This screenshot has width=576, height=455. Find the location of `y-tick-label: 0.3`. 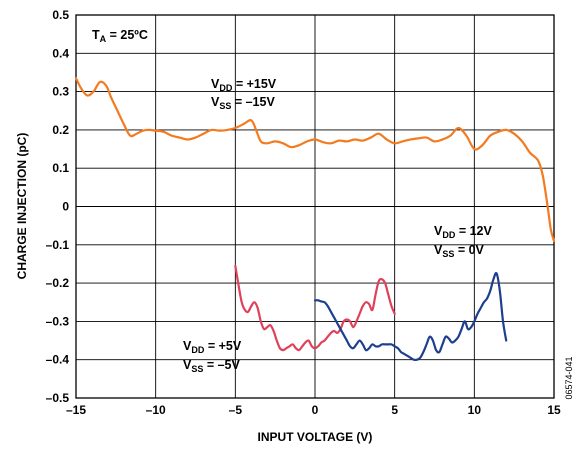

y-tick-label: 0.3 is located at coordinates (60, 92).